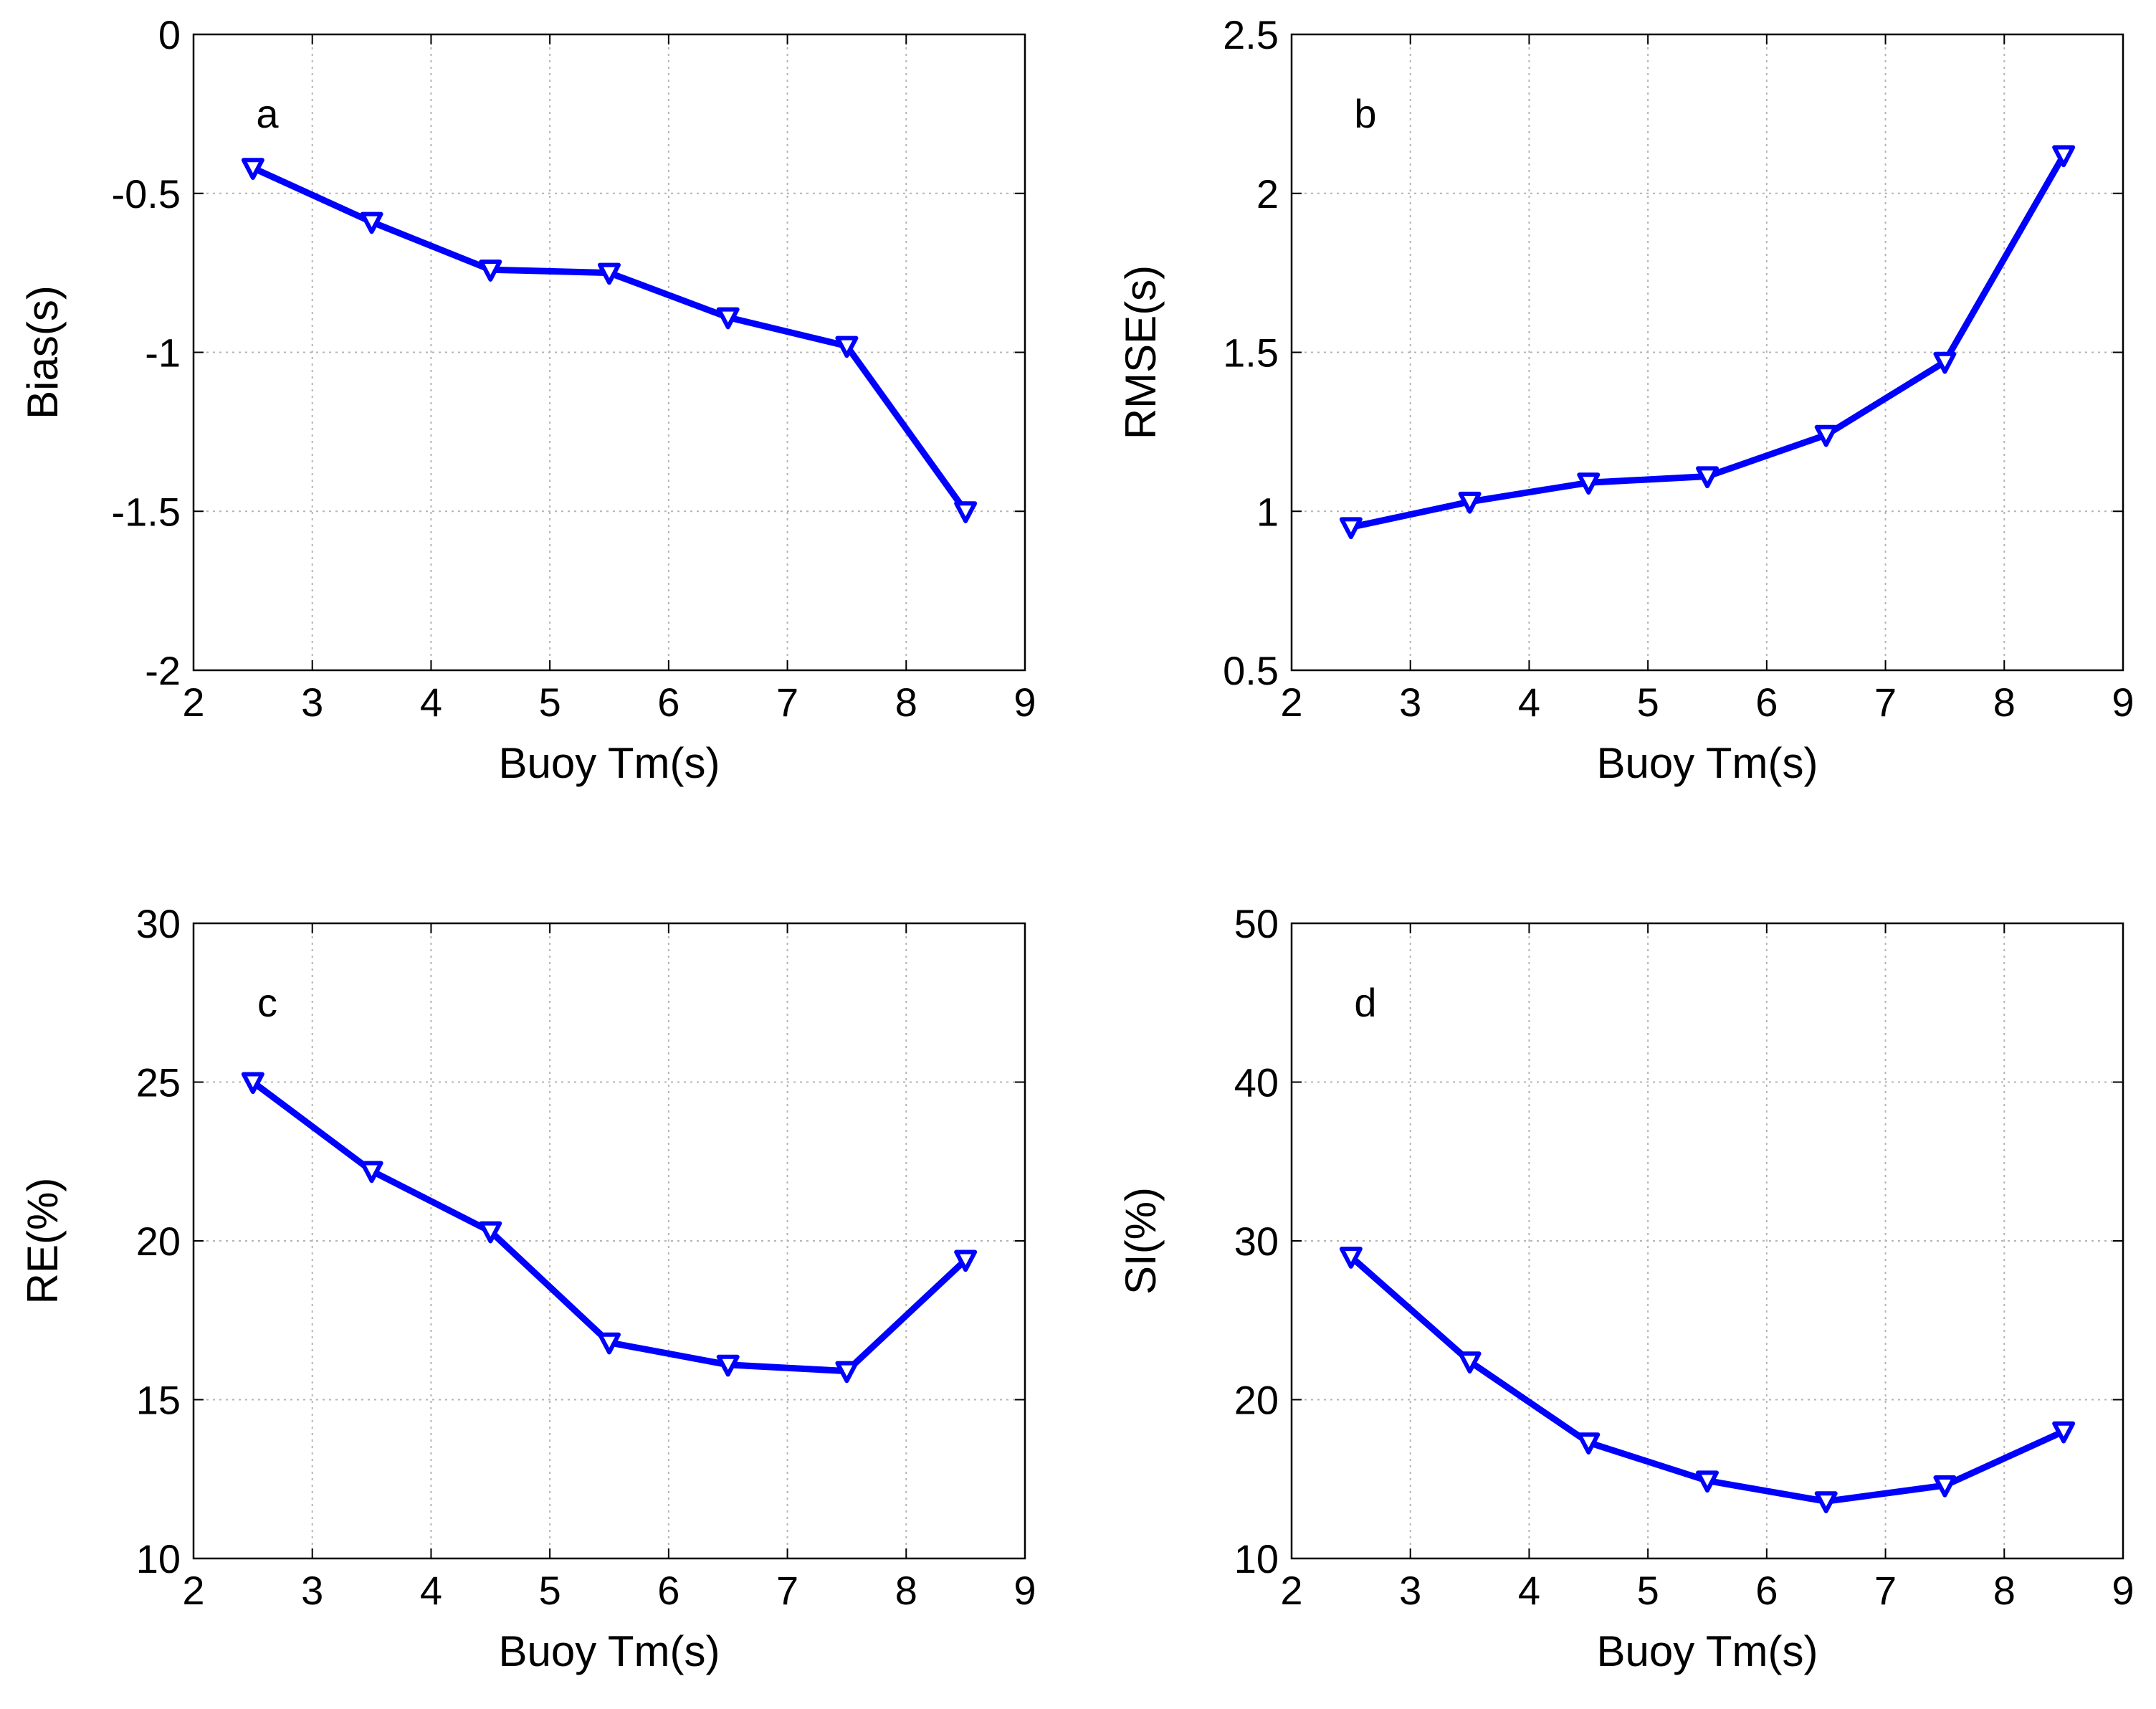 The width and height of the screenshot is (2156, 1709). Describe the element at coordinates (267, 1002) in the screenshot. I see `panel-label: c` at that location.